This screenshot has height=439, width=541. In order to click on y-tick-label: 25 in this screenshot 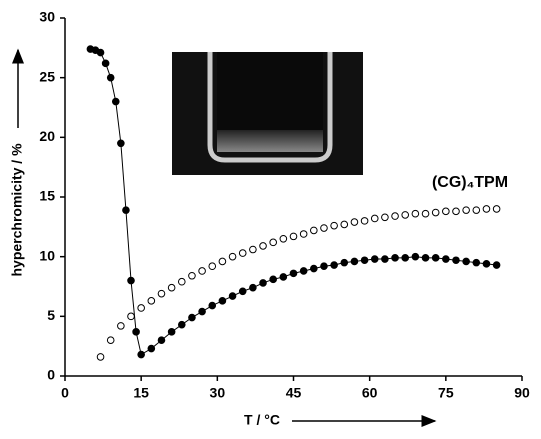, I will do `click(47, 76)`.